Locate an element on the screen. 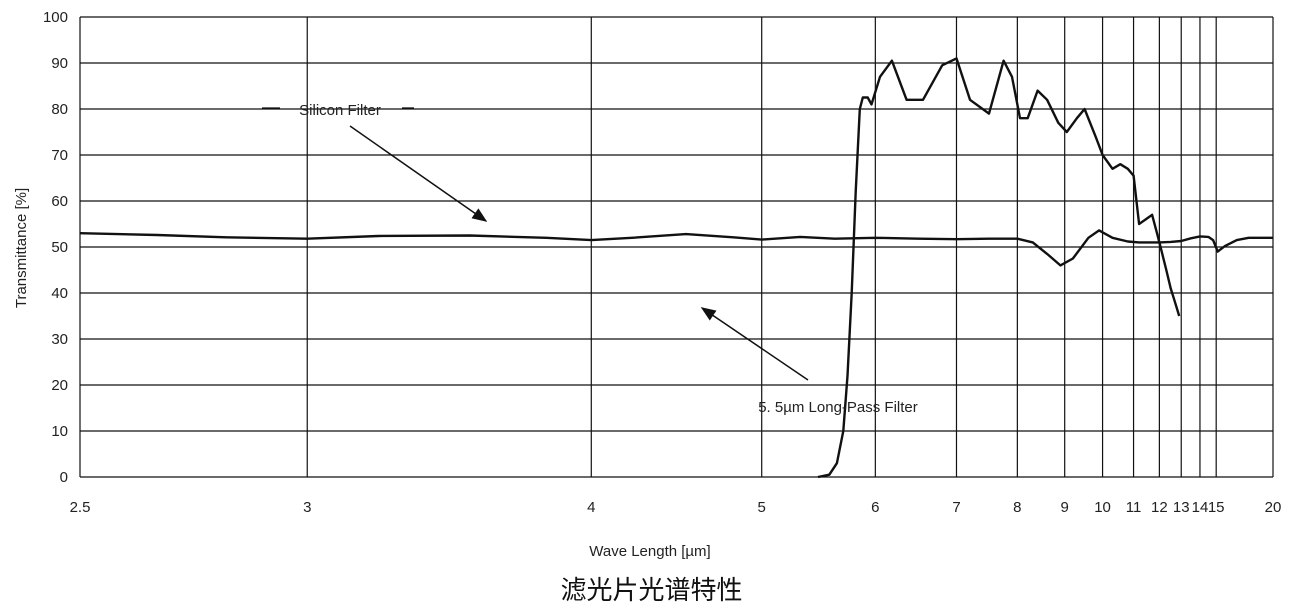 Image resolution: width=1303 pixels, height=607 pixels. y-axis-label: Transmittance [%] is located at coordinates (21, 248).